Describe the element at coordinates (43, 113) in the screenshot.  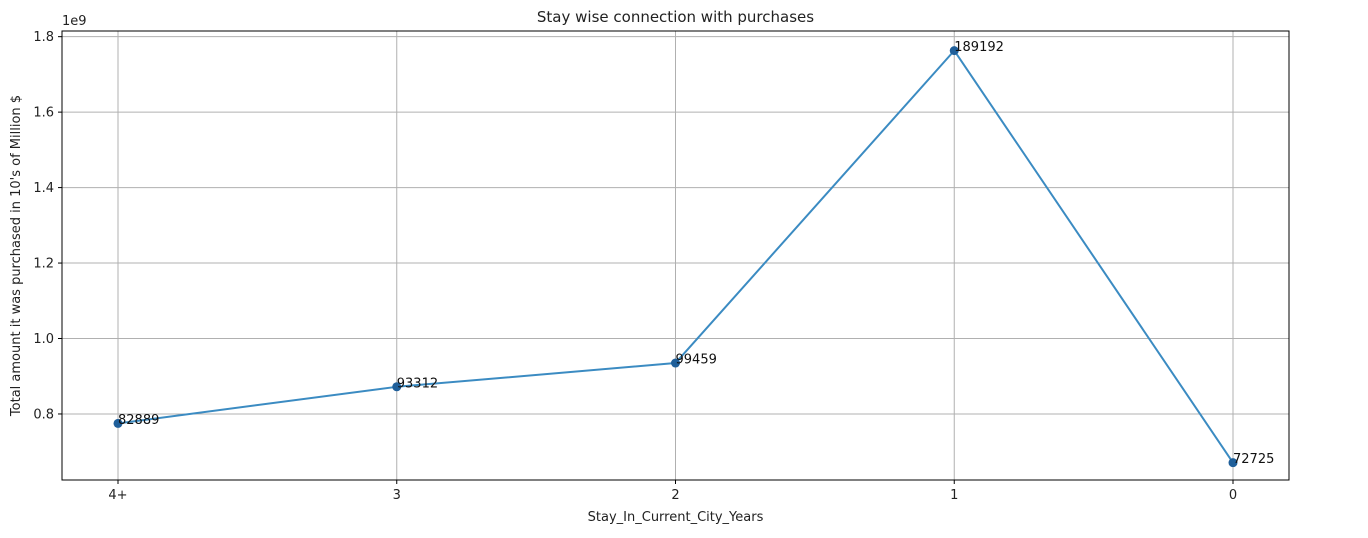
I see `y-tick-label: 1.6` at that location.